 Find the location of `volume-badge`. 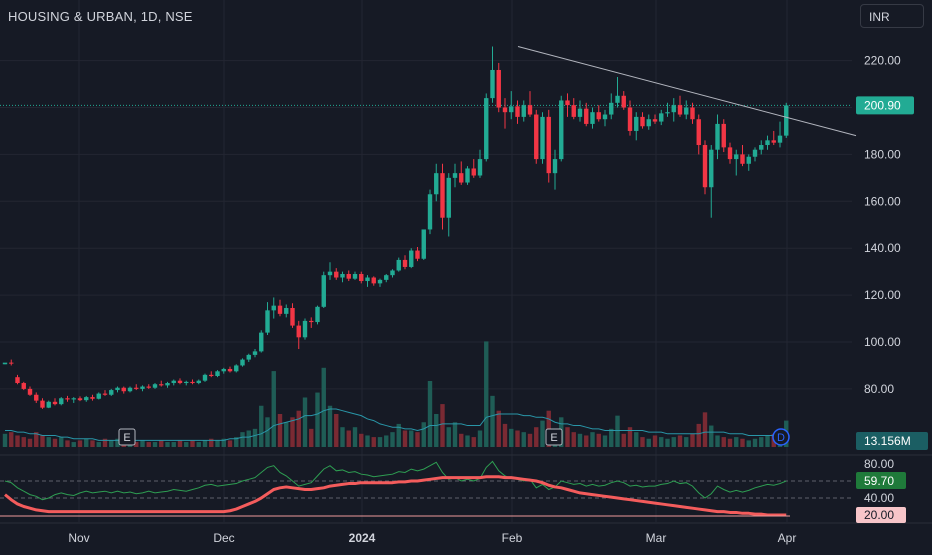

volume-badge is located at coordinates (892, 441).